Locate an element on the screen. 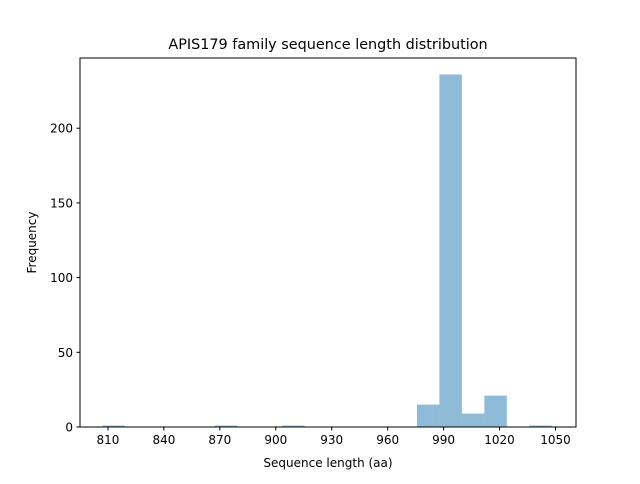 Image resolution: width=640 pixels, height=484 pixels. x-tick-label: 930 is located at coordinates (331, 440).